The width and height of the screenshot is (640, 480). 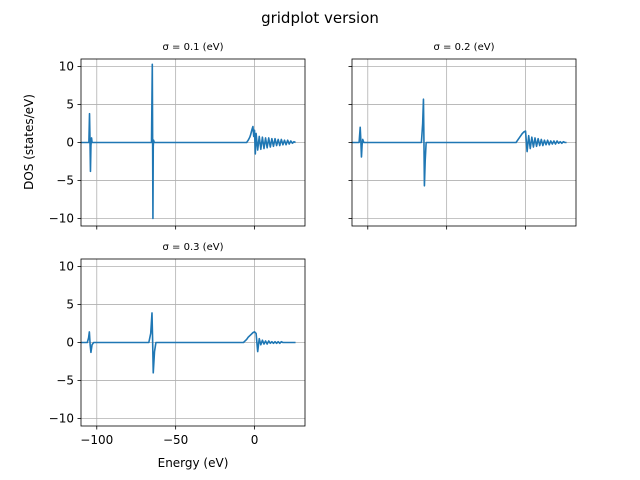 What do you see at coordinates (29, 142) in the screenshot?
I see `y-axis-label: DOS (states/eV)` at bounding box center [29, 142].